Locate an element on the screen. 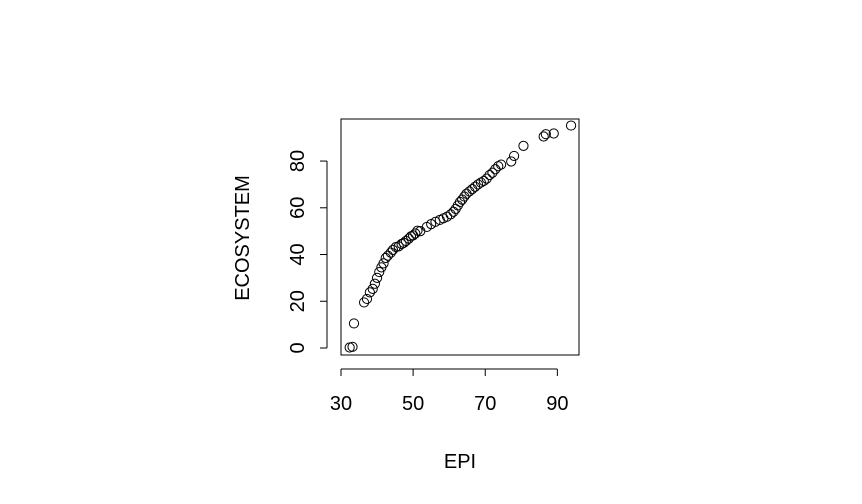  x-tick-label: 30 is located at coordinates (341, 404).